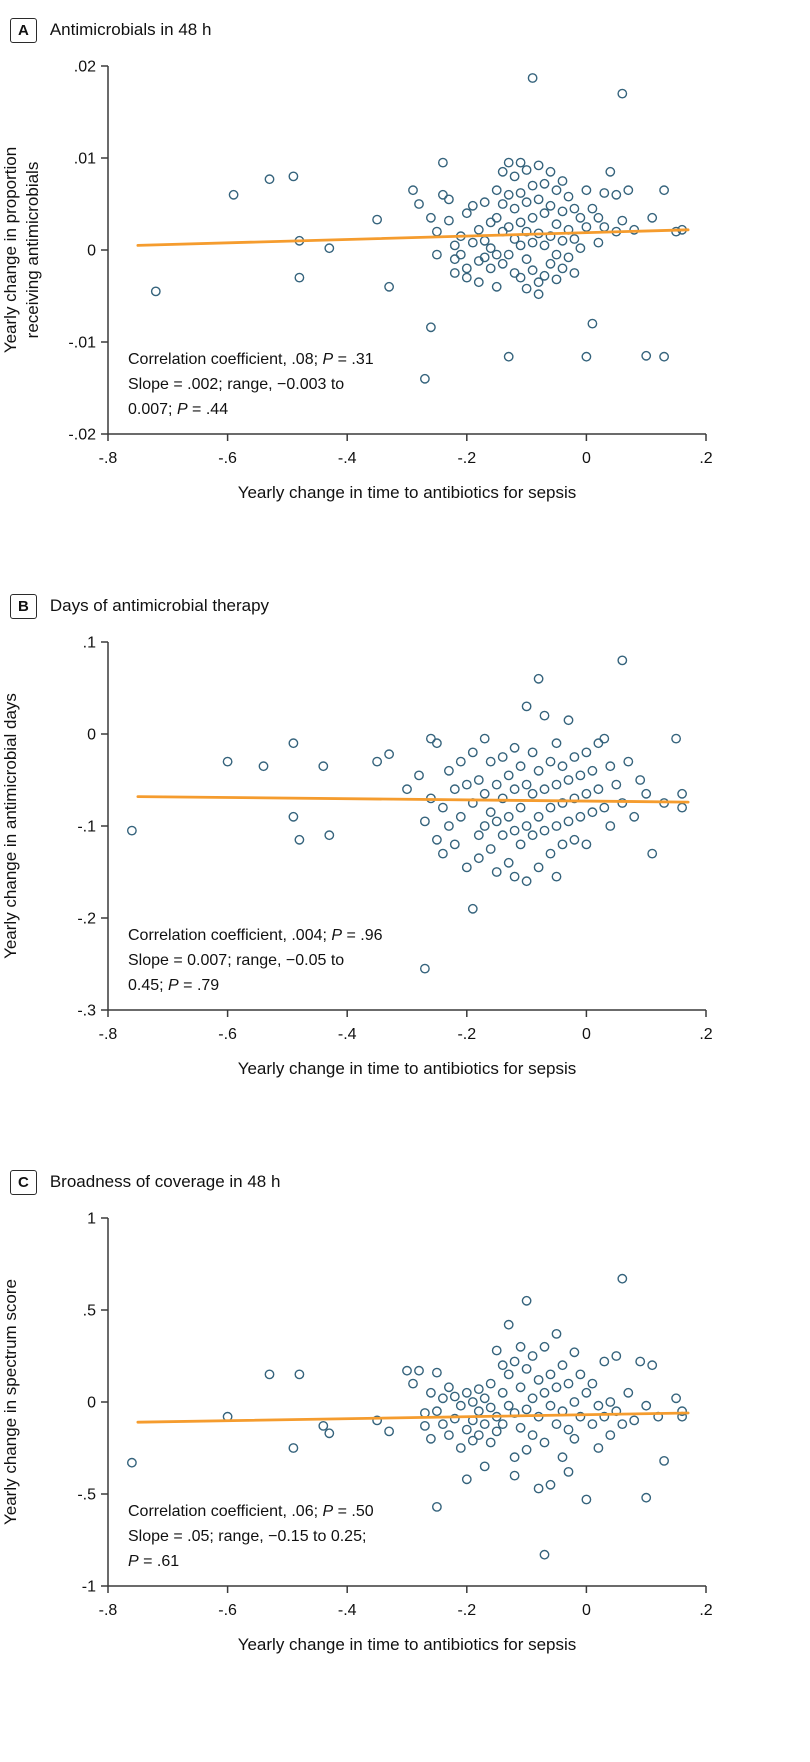  Describe the element at coordinates (89, 1587) in the screenshot. I see `svg-text: -1` at that location.